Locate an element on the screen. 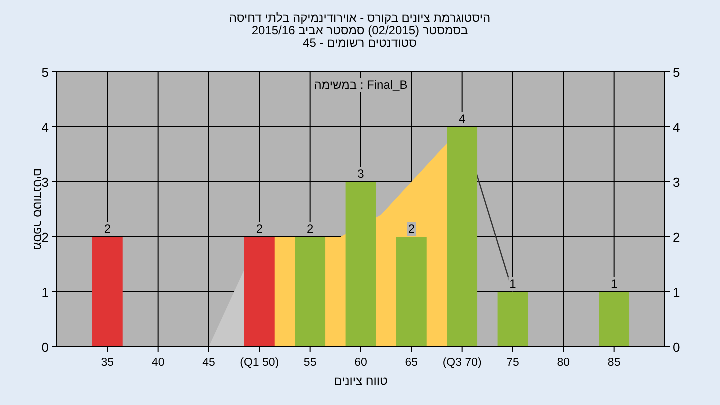 The height and width of the screenshot is (405, 720). y2-tick-label: 1 is located at coordinates (676, 292).